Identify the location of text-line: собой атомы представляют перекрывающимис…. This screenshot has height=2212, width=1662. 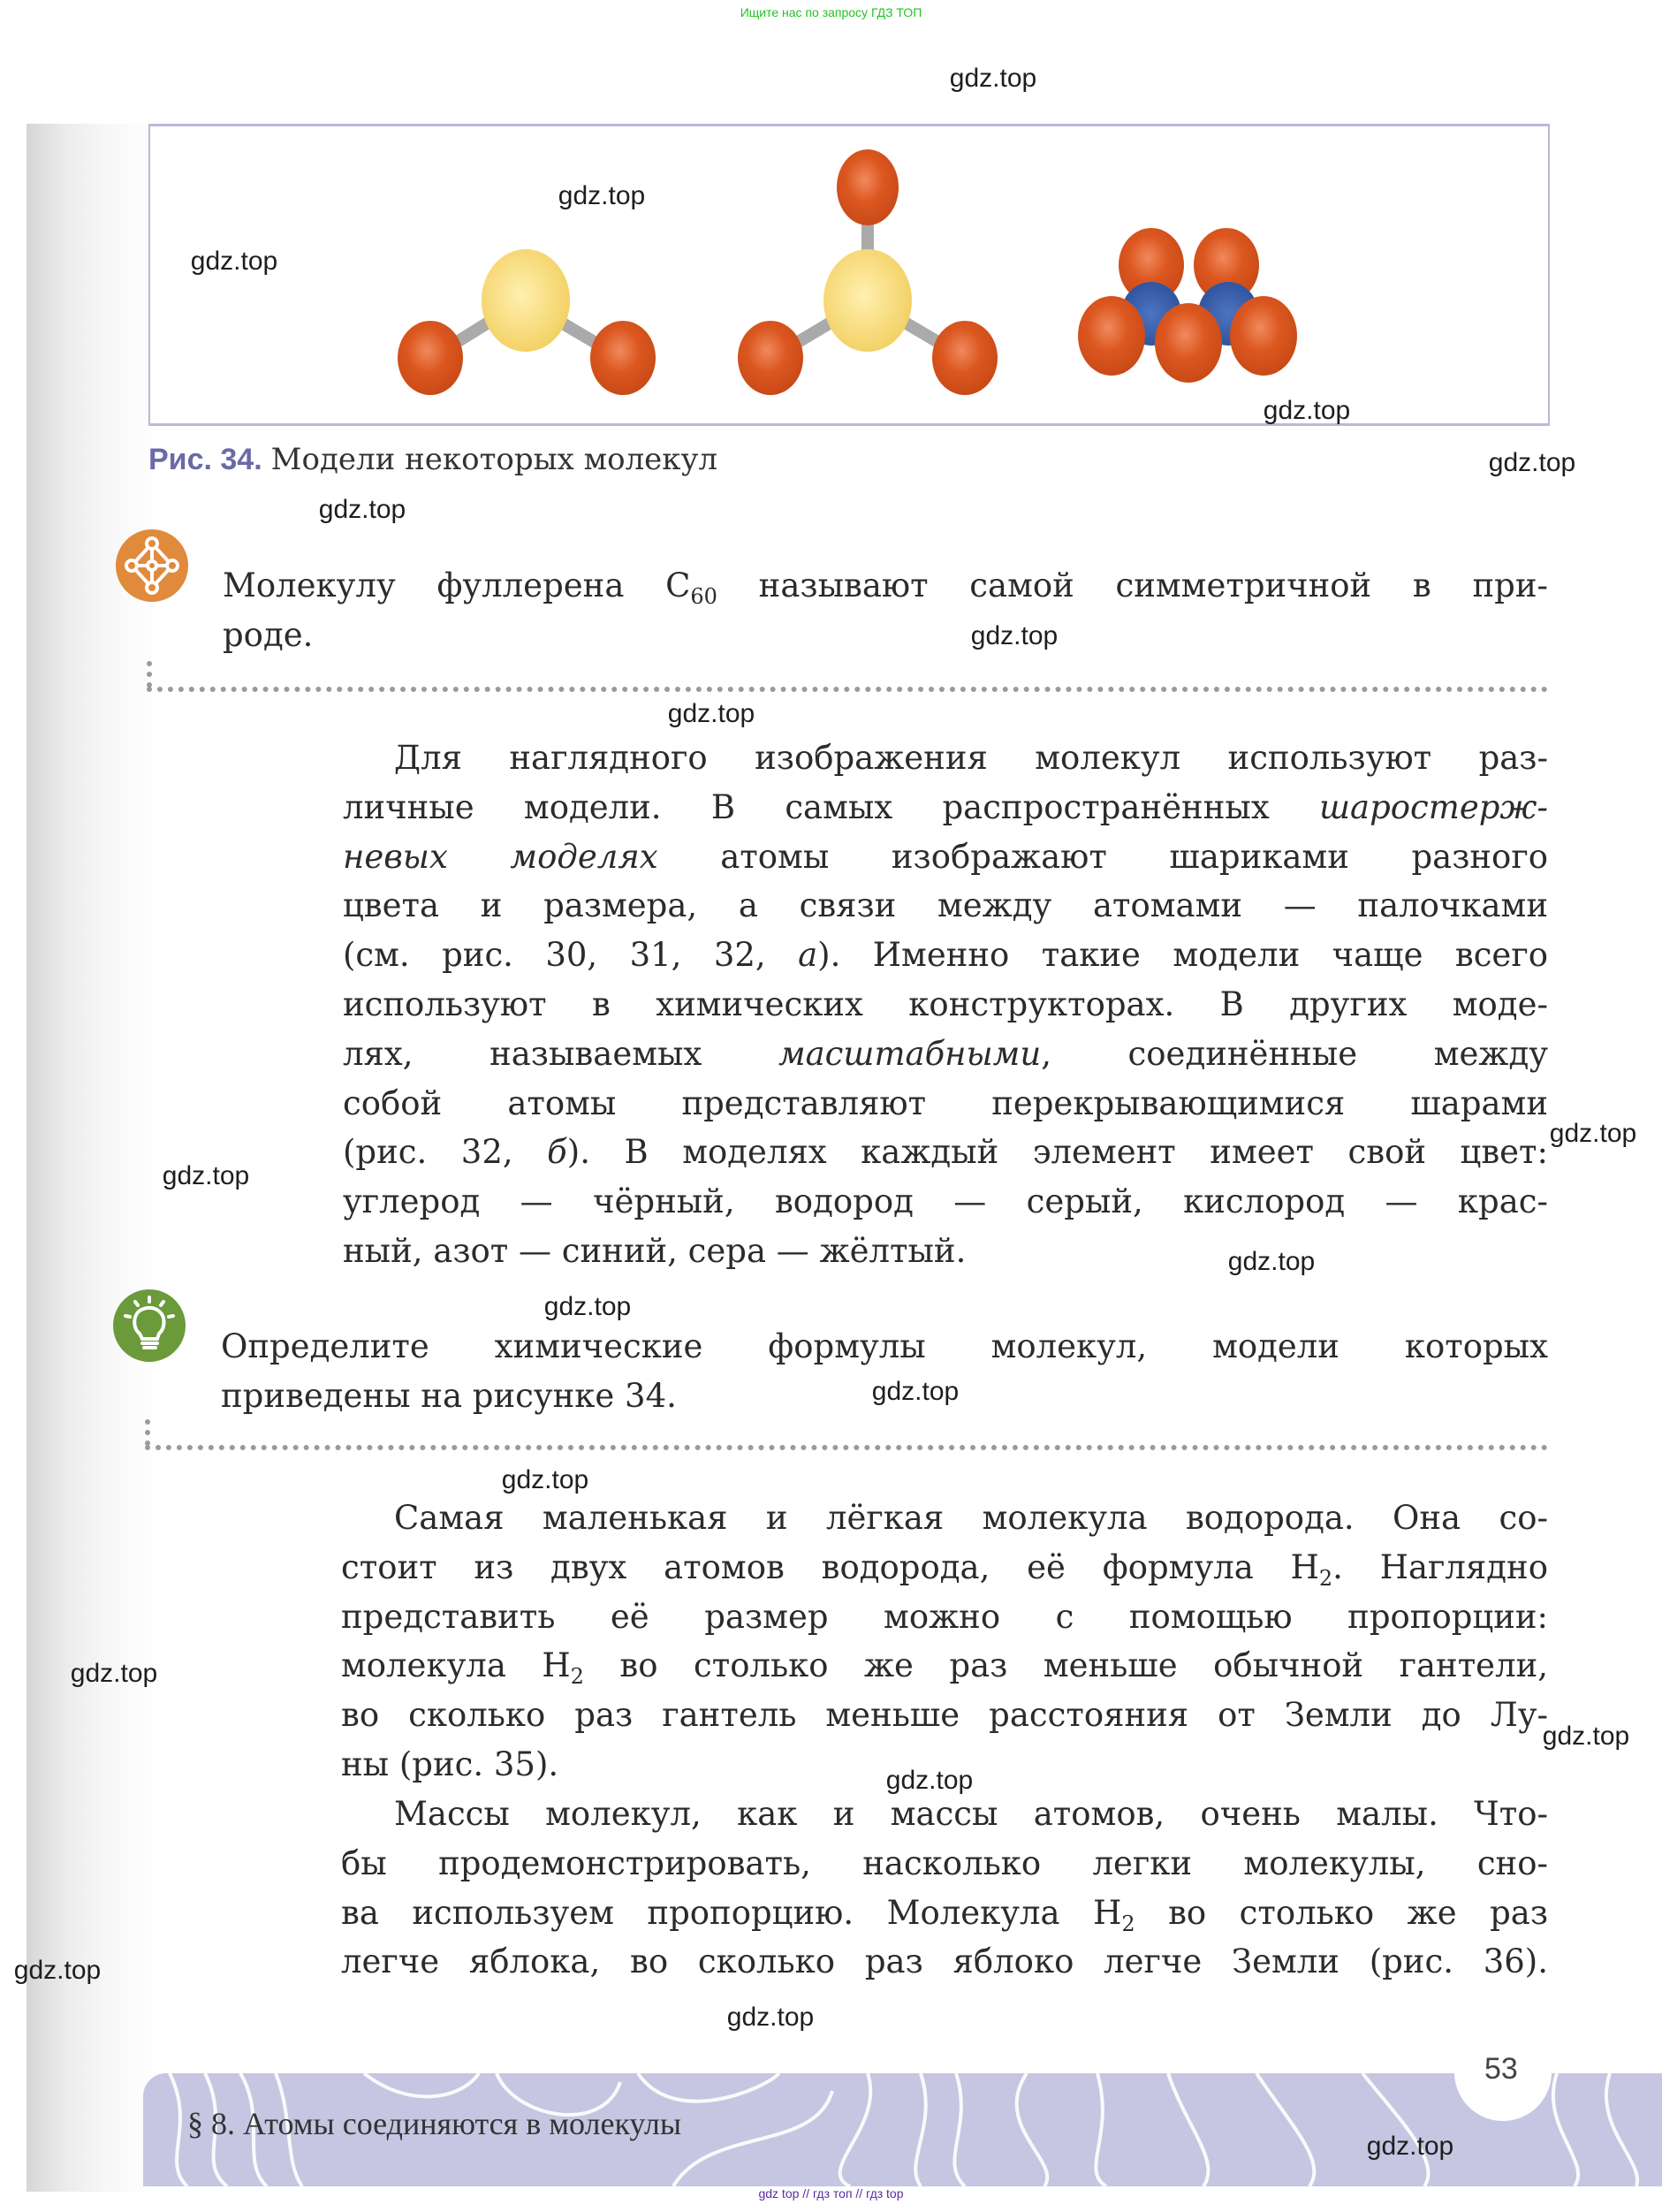
(946, 1104).